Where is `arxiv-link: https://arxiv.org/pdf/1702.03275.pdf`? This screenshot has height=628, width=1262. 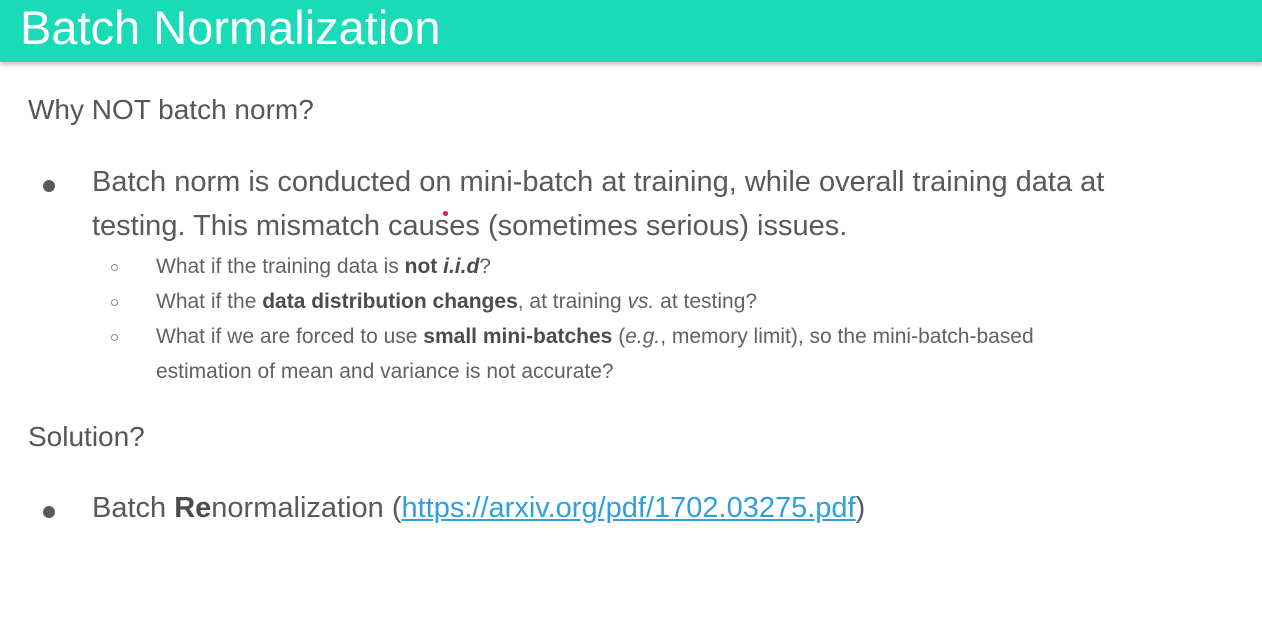
arxiv-link: https://arxiv.org/pdf/1702.03275.pdf is located at coordinates (628, 508).